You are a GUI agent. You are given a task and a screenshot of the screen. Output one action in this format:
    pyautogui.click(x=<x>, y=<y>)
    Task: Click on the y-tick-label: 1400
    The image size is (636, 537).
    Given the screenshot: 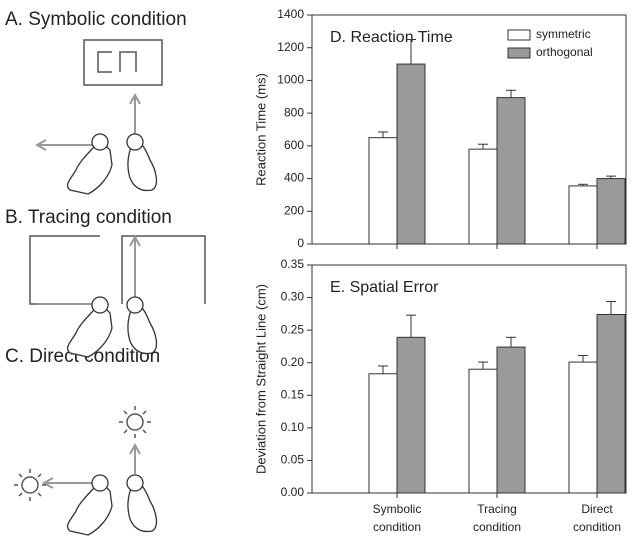 What is the action you would take?
    pyautogui.click(x=290, y=14)
    